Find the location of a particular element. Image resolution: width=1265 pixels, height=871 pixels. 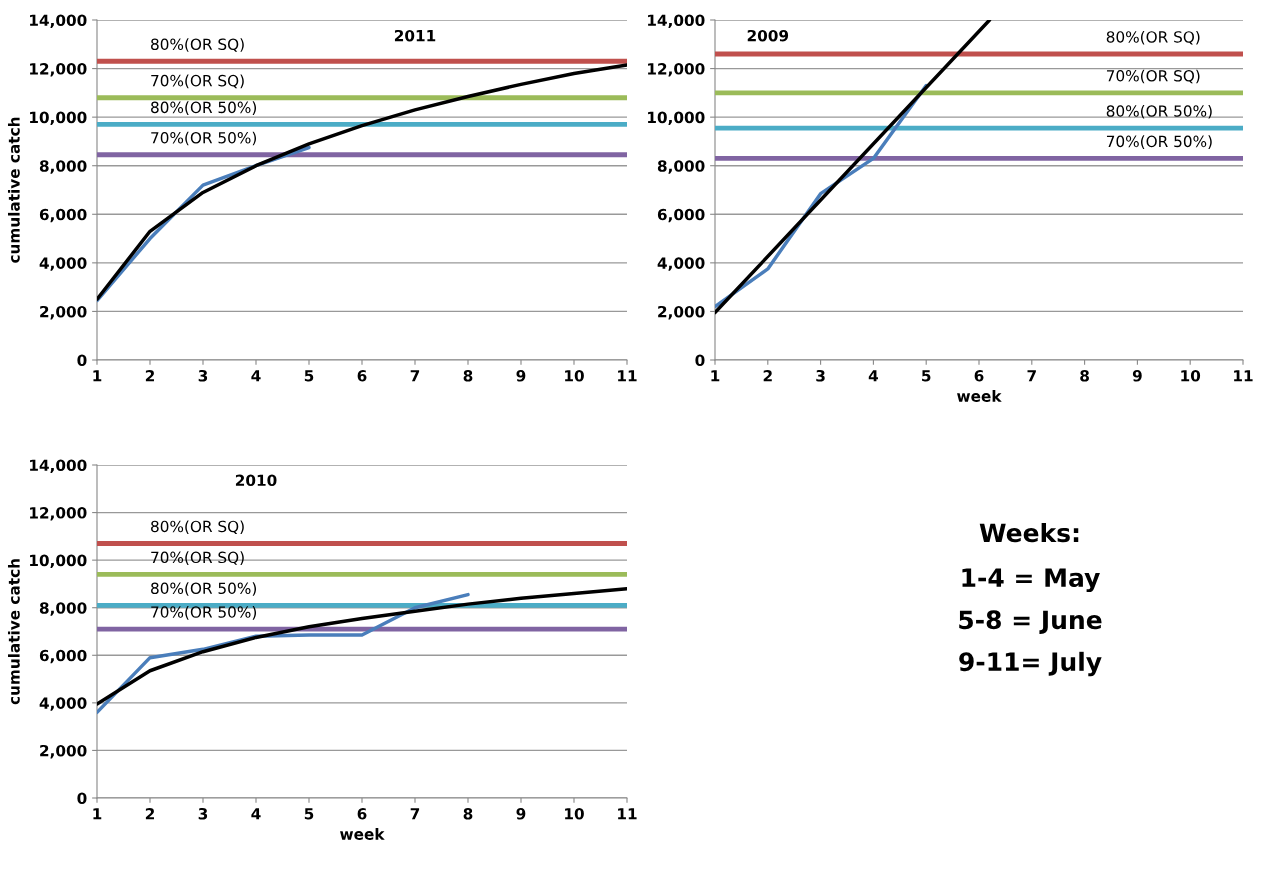

text: Weeks: is located at coordinates (1029, 532).